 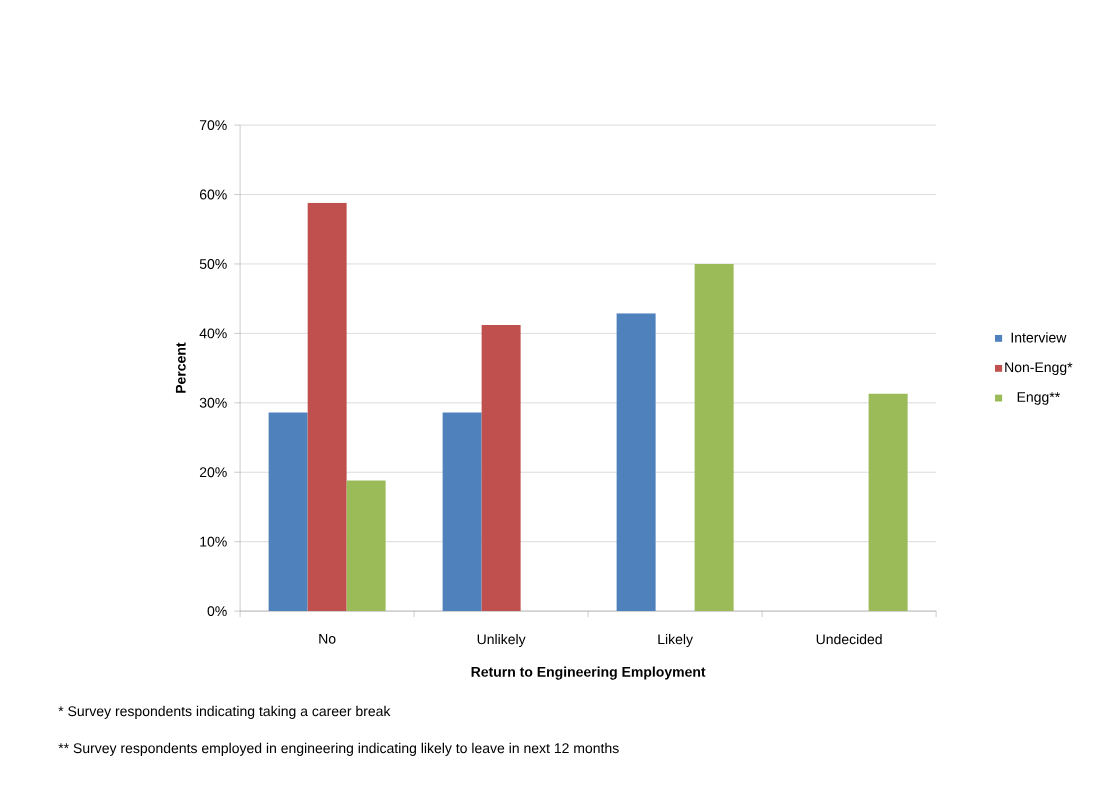 What do you see at coordinates (849, 639) in the screenshot?
I see `x-tick-label: Undecided` at bounding box center [849, 639].